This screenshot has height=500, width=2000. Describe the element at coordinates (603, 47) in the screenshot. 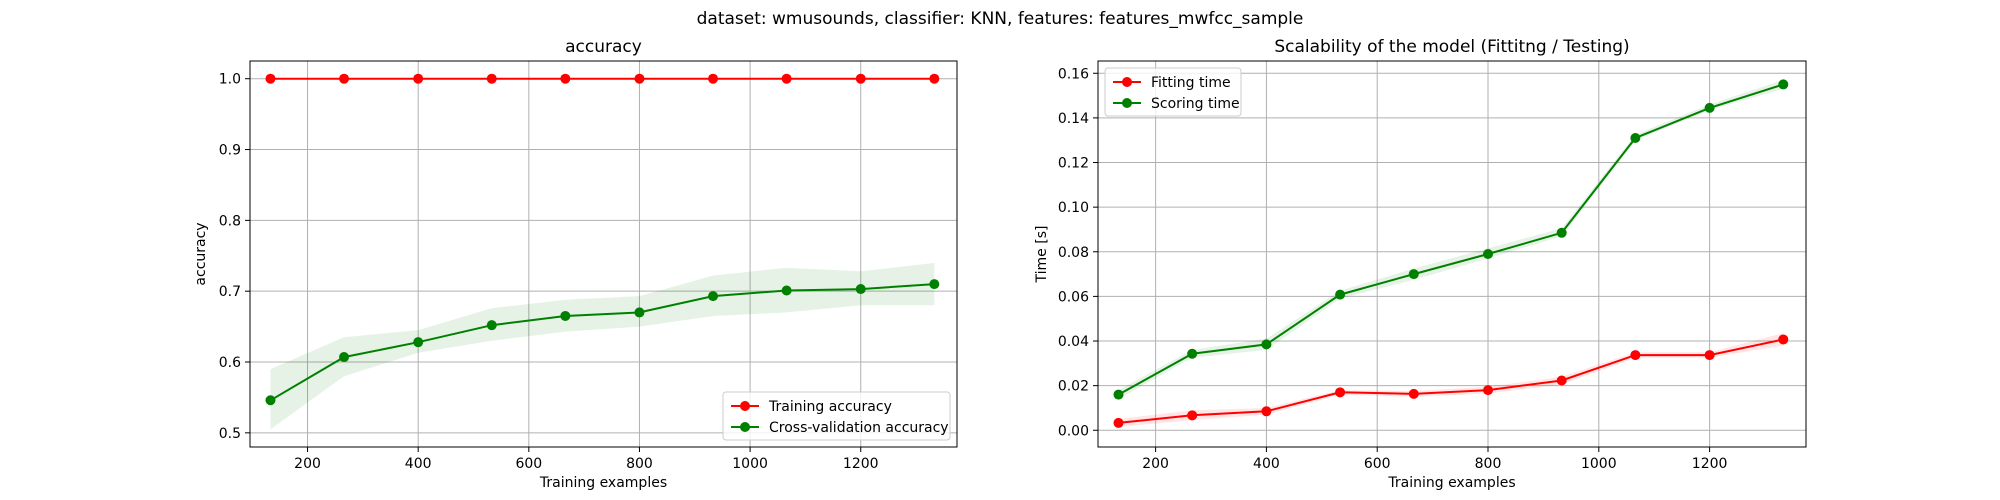

I see `chart-title: accuracy` at that location.